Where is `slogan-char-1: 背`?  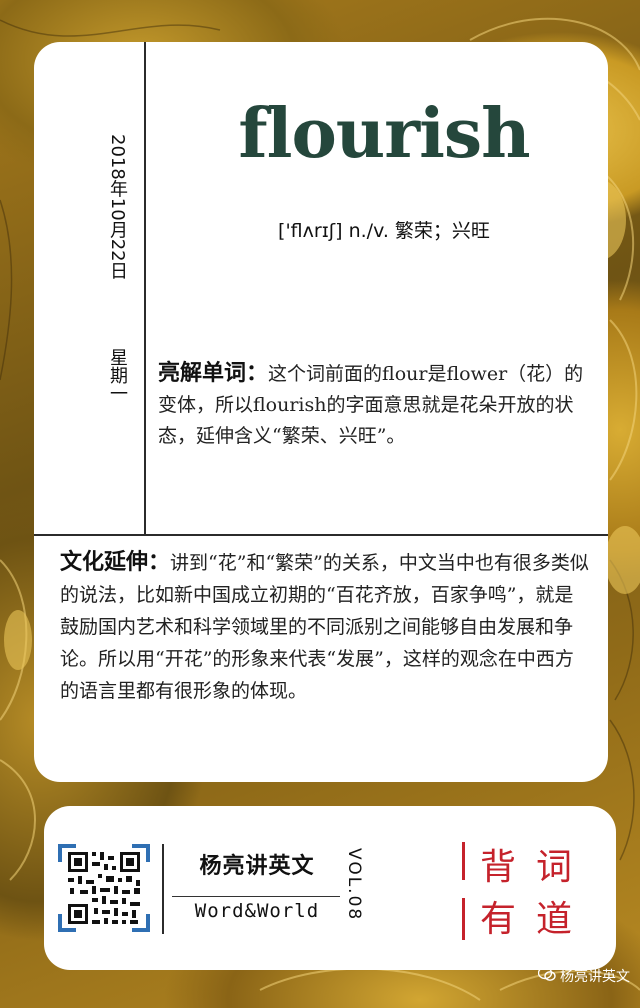
slogan-char-1: 背 is located at coordinates (498, 867).